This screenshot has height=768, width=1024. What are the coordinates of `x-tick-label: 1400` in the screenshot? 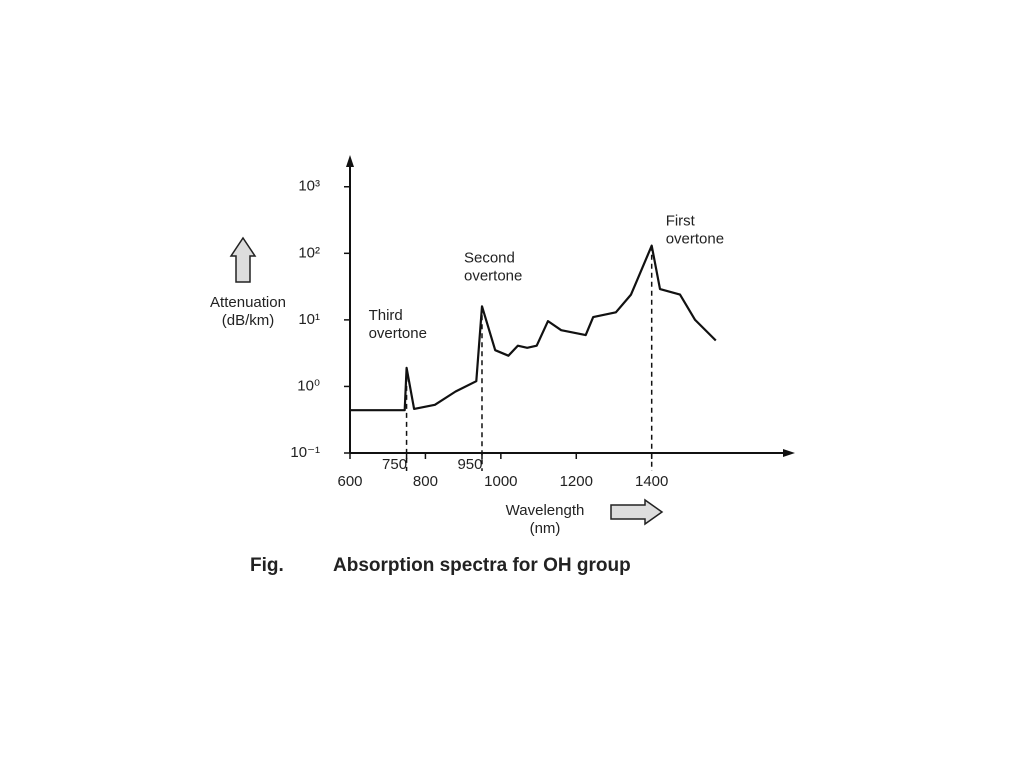 It's located at (651, 481).